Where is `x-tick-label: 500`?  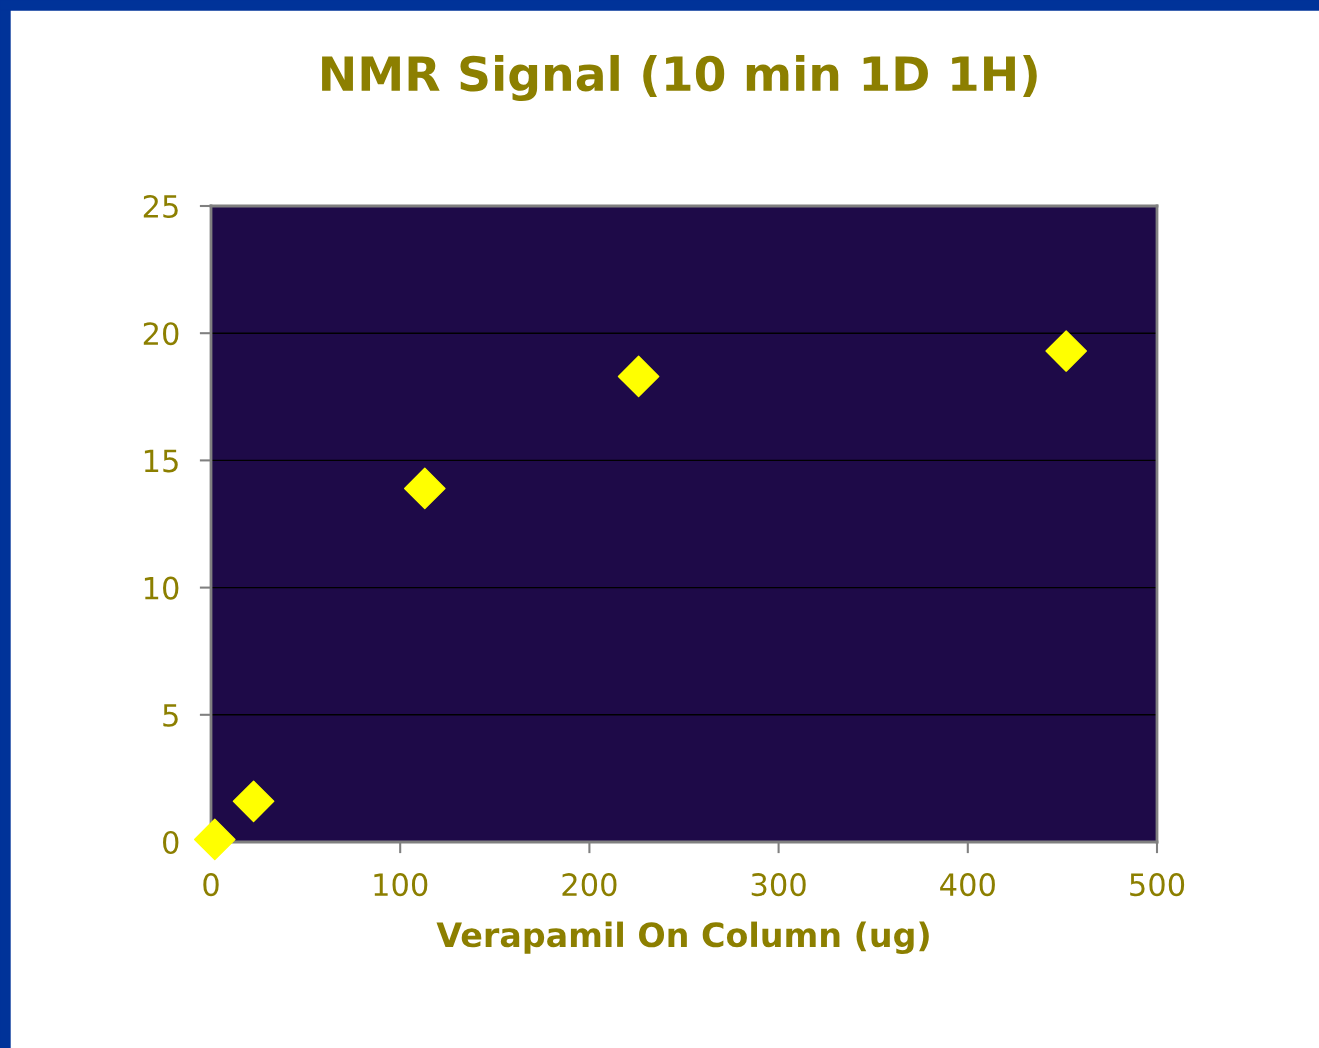
x-tick-label: 500 is located at coordinates (1157, 885).